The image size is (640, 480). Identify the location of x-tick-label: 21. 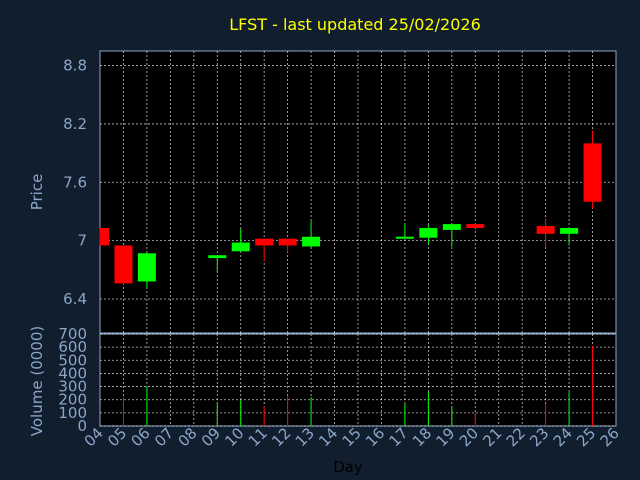
(492, 437).